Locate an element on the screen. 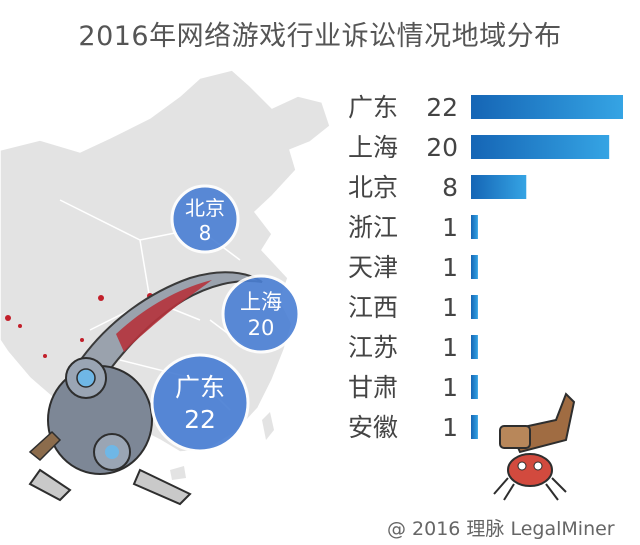 This screenshot has width=640, height=545. blood-splatter is located at coordinates (79, 325).